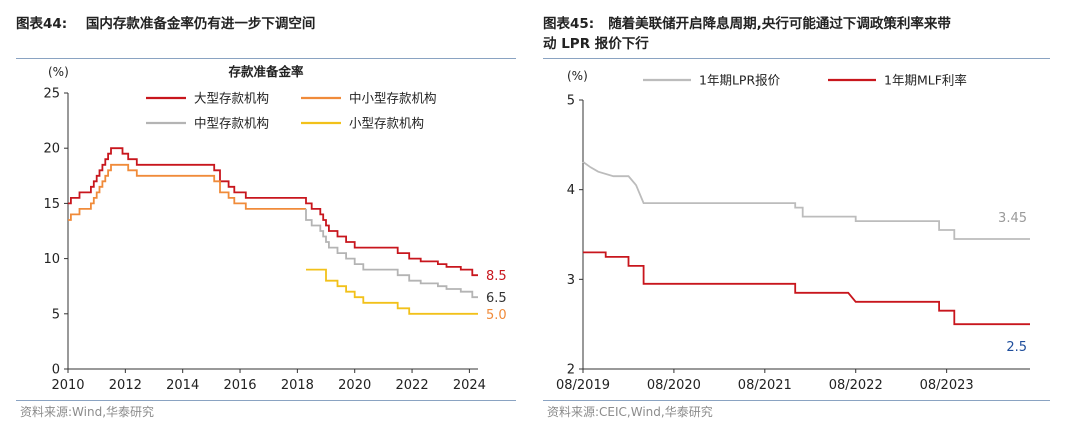  Describe the element at coordinates (1016, 347) in the screenshot. I see `end-value-label-2: 2.5` at that location.